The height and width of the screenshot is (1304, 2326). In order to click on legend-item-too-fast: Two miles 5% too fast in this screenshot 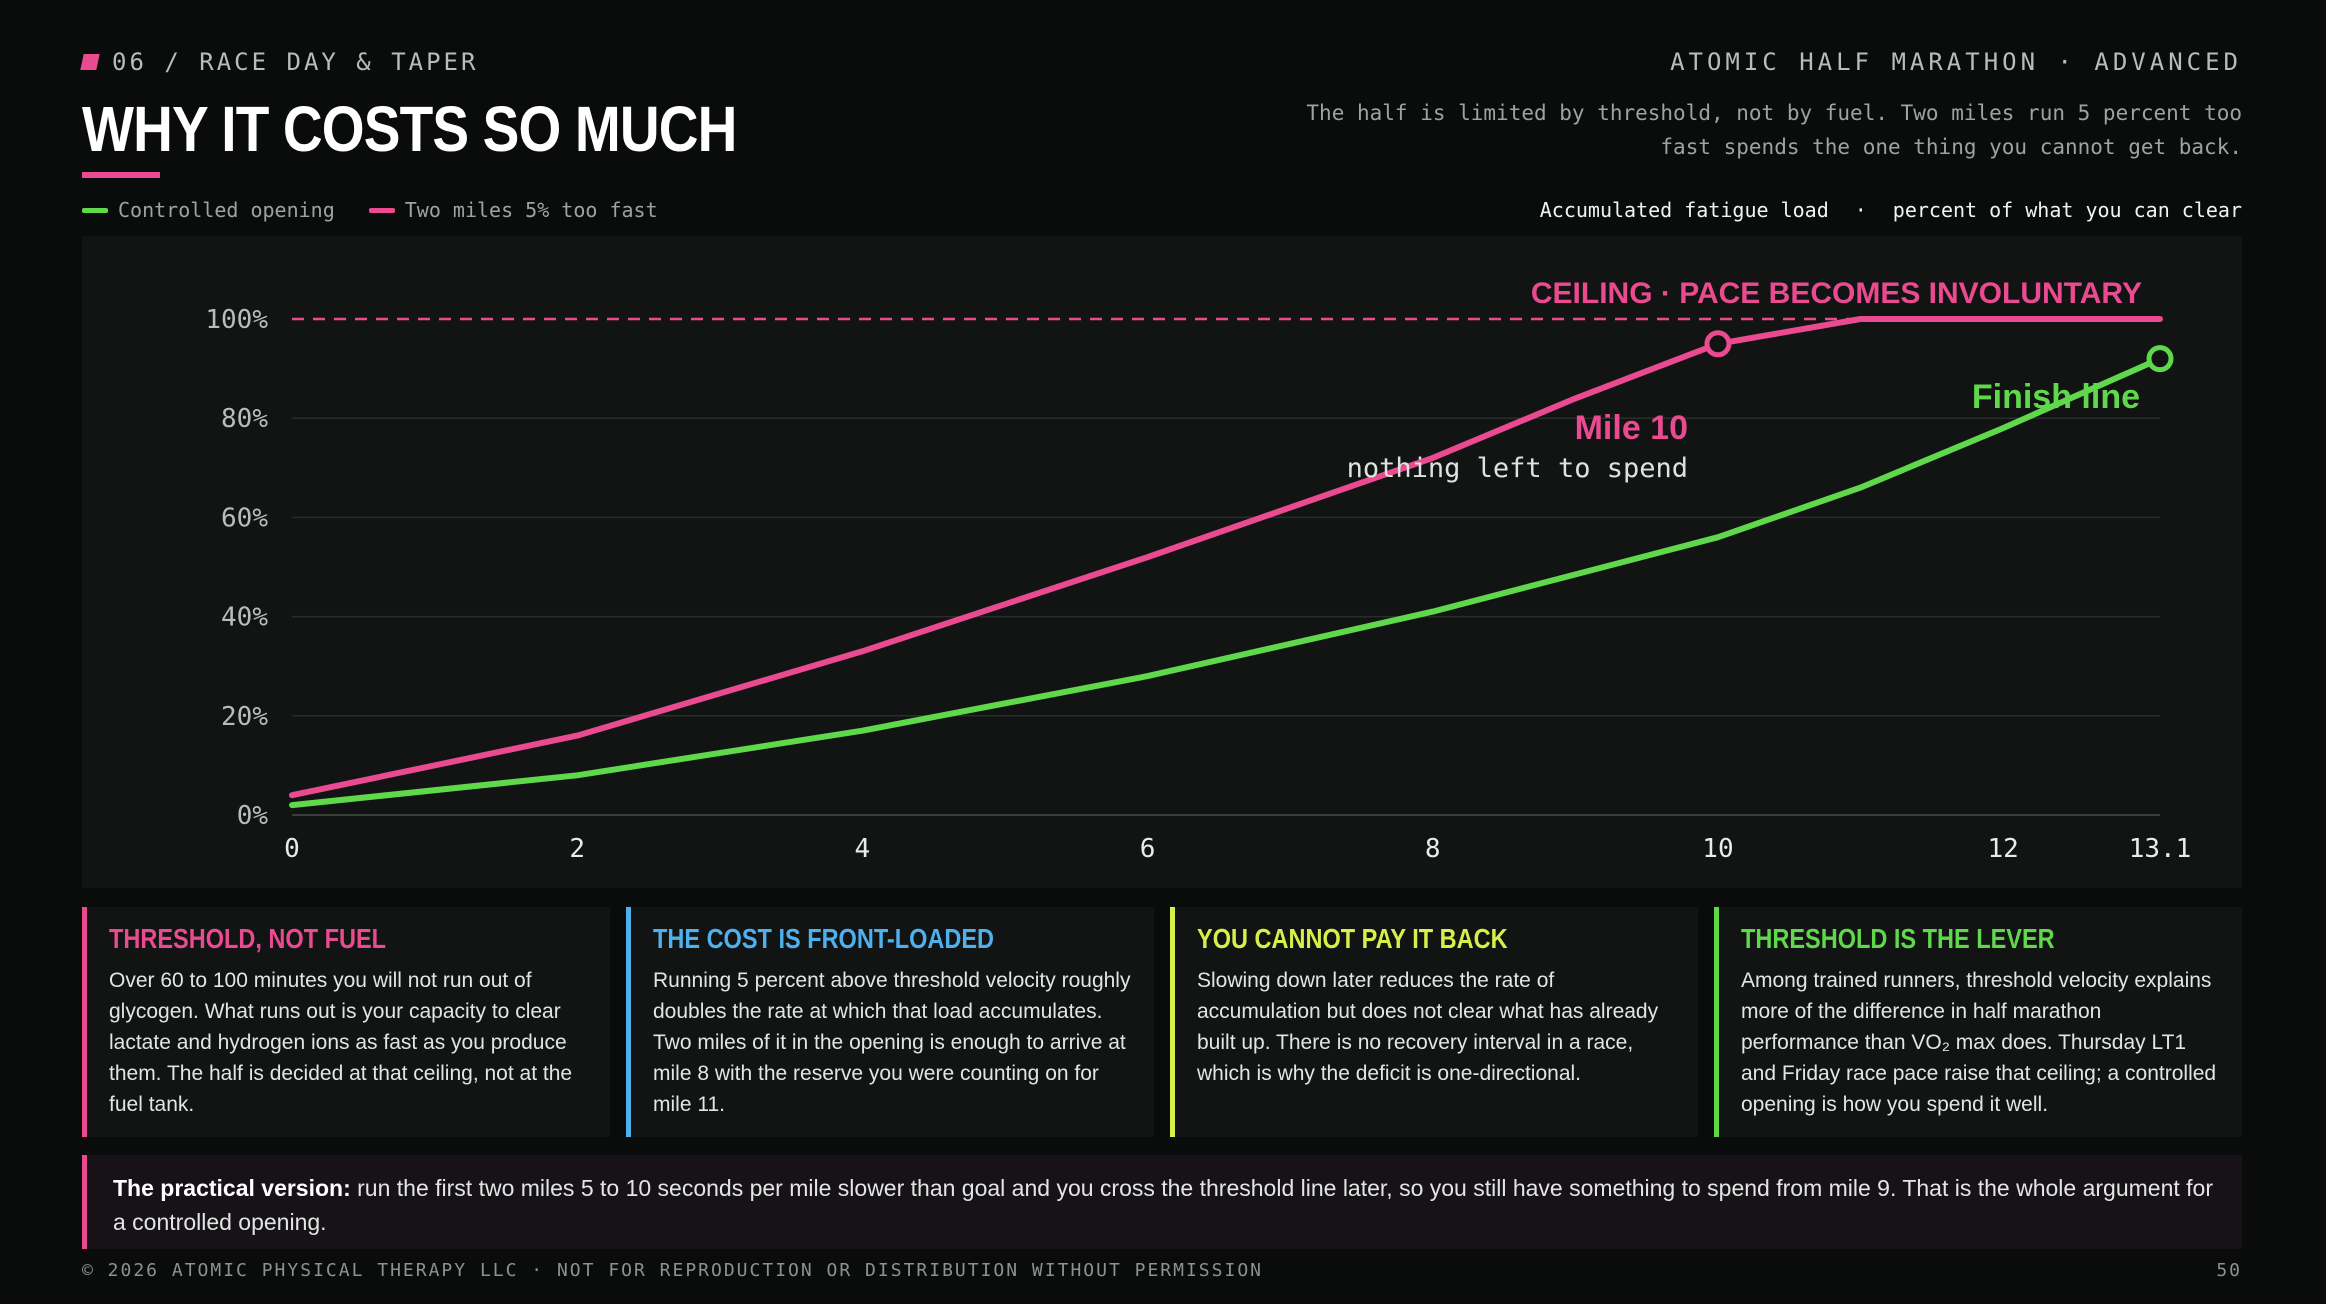, I will do `click(513, 210)`.